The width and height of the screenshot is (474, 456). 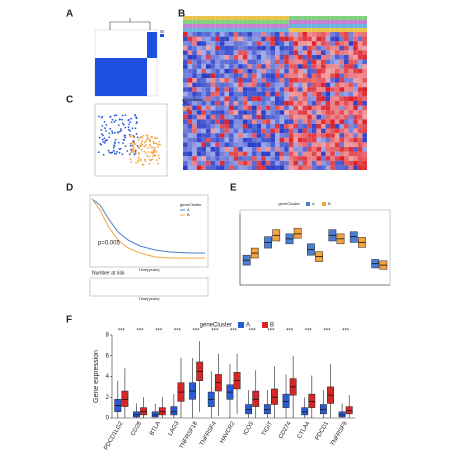 I want to click on significance: ***, so click(x=178, y=332).